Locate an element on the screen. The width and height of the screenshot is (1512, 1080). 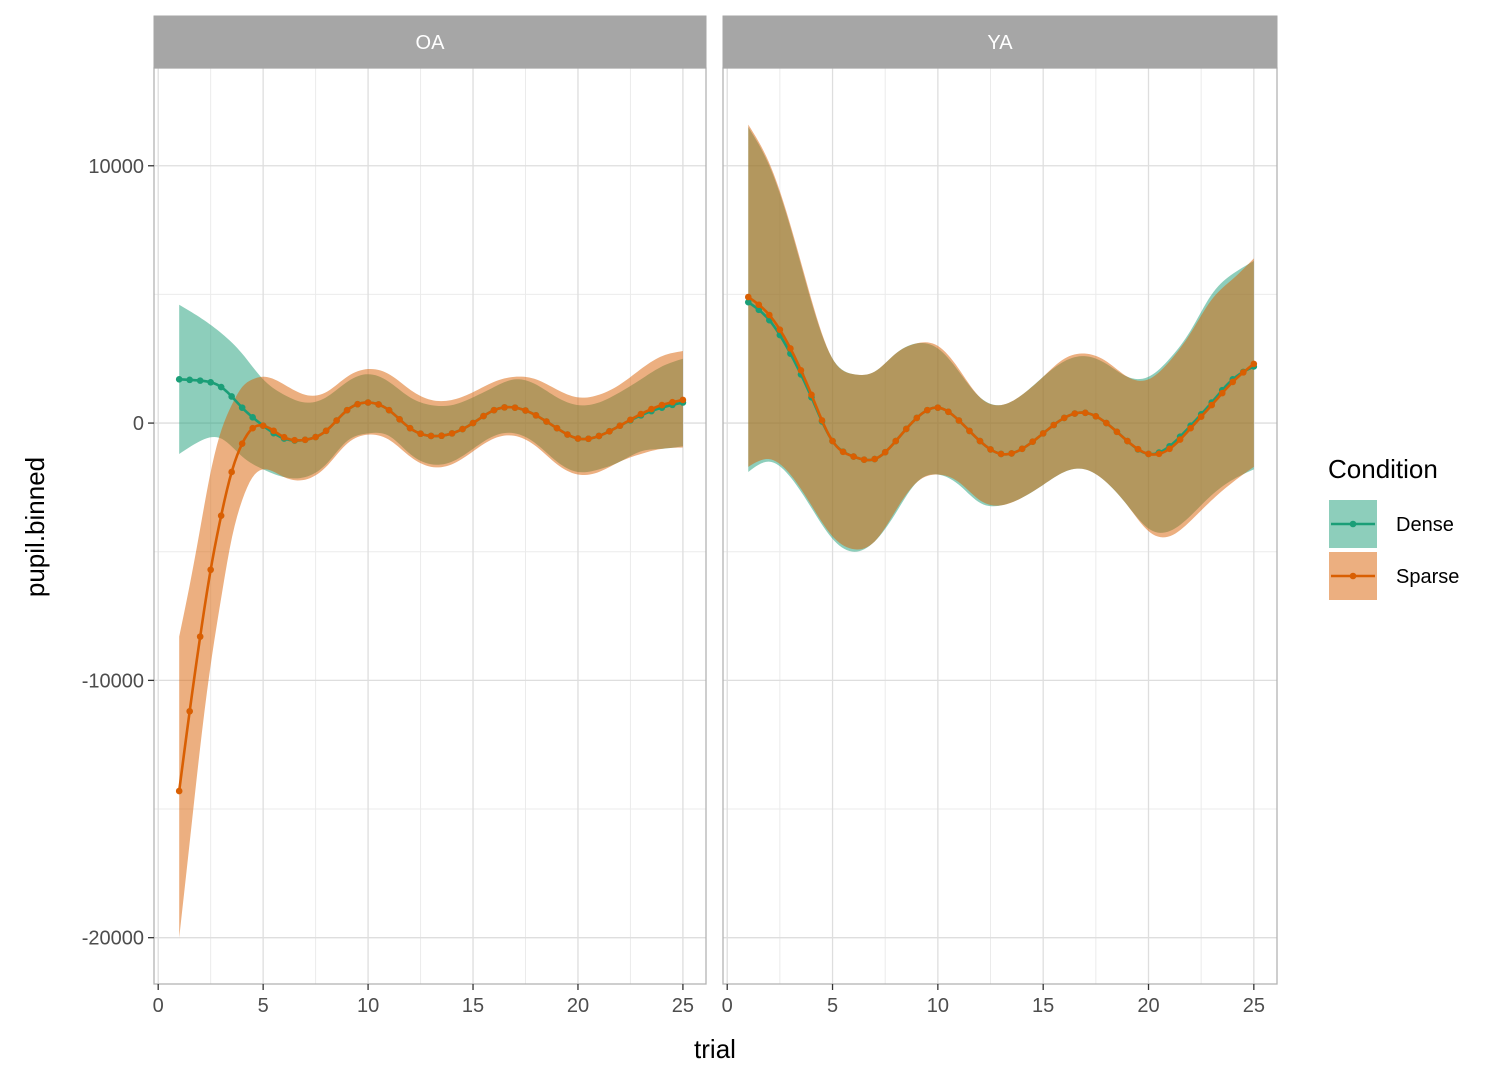
facet-label-oa: OA is located at coordinates (431, 43).